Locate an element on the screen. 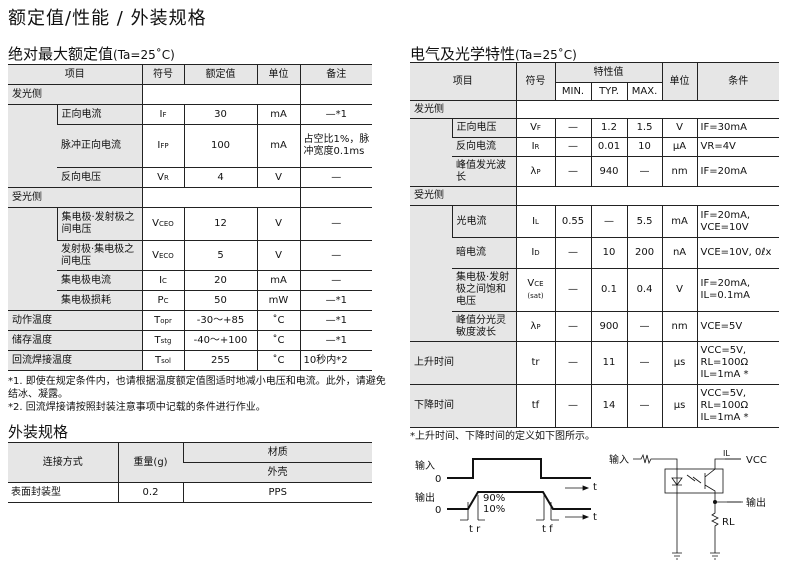 The height and width of the screenshot is (565, 785). row-item: 储存温度 is located at coordinates (75, 340).